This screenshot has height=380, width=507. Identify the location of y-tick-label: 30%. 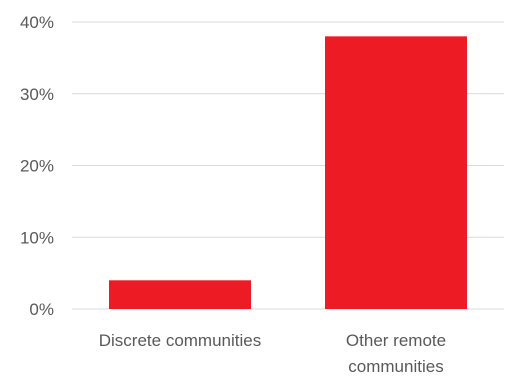
(37, 94).